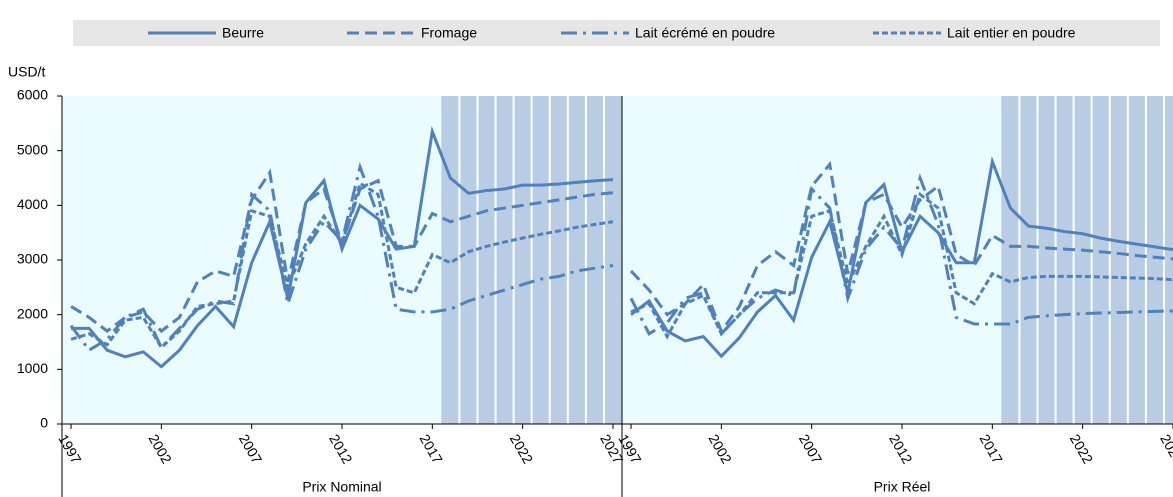 The width and height of the screenshot is (1173, 497). I want to click on x-tick-label: 1997, so click(70, 448).